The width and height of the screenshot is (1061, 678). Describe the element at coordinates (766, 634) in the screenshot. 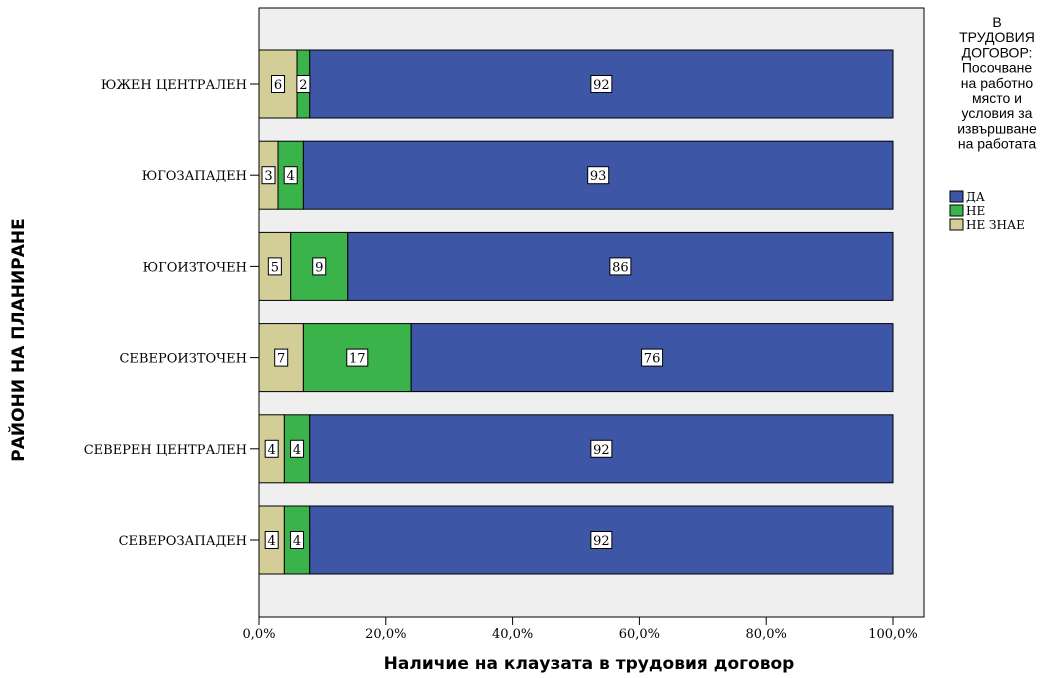

I see `x-tick-label: 80,0%` at that location.